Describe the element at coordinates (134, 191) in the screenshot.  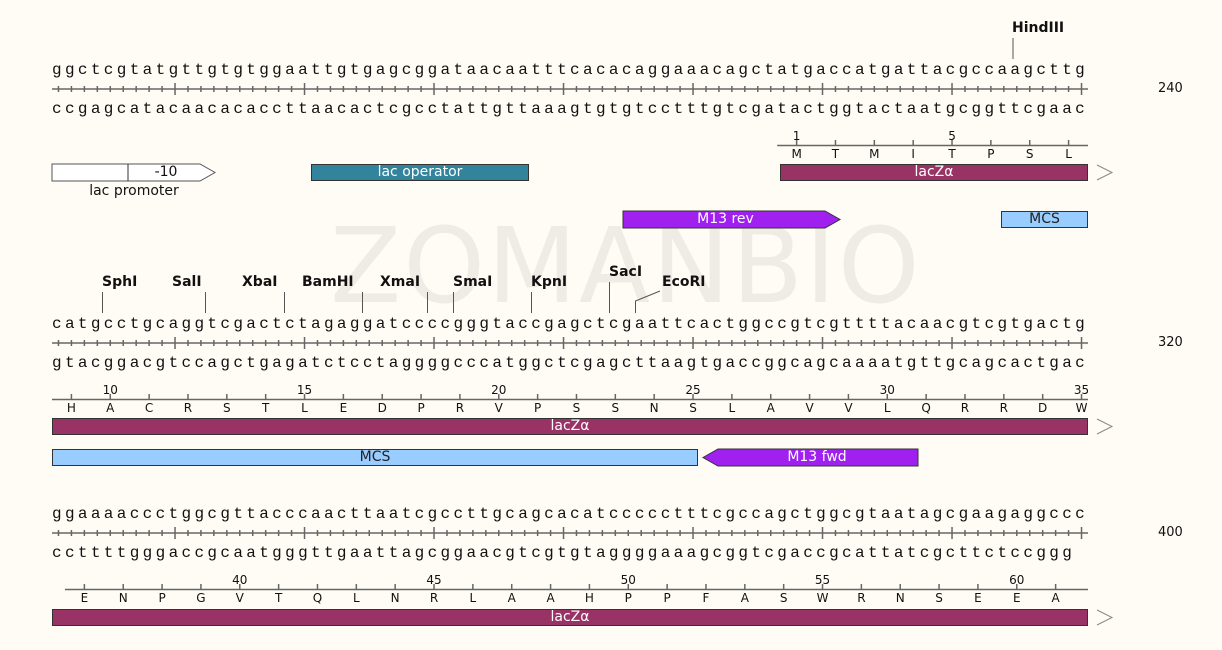
I see `lac-promoter-label: lac promoter` at that location.